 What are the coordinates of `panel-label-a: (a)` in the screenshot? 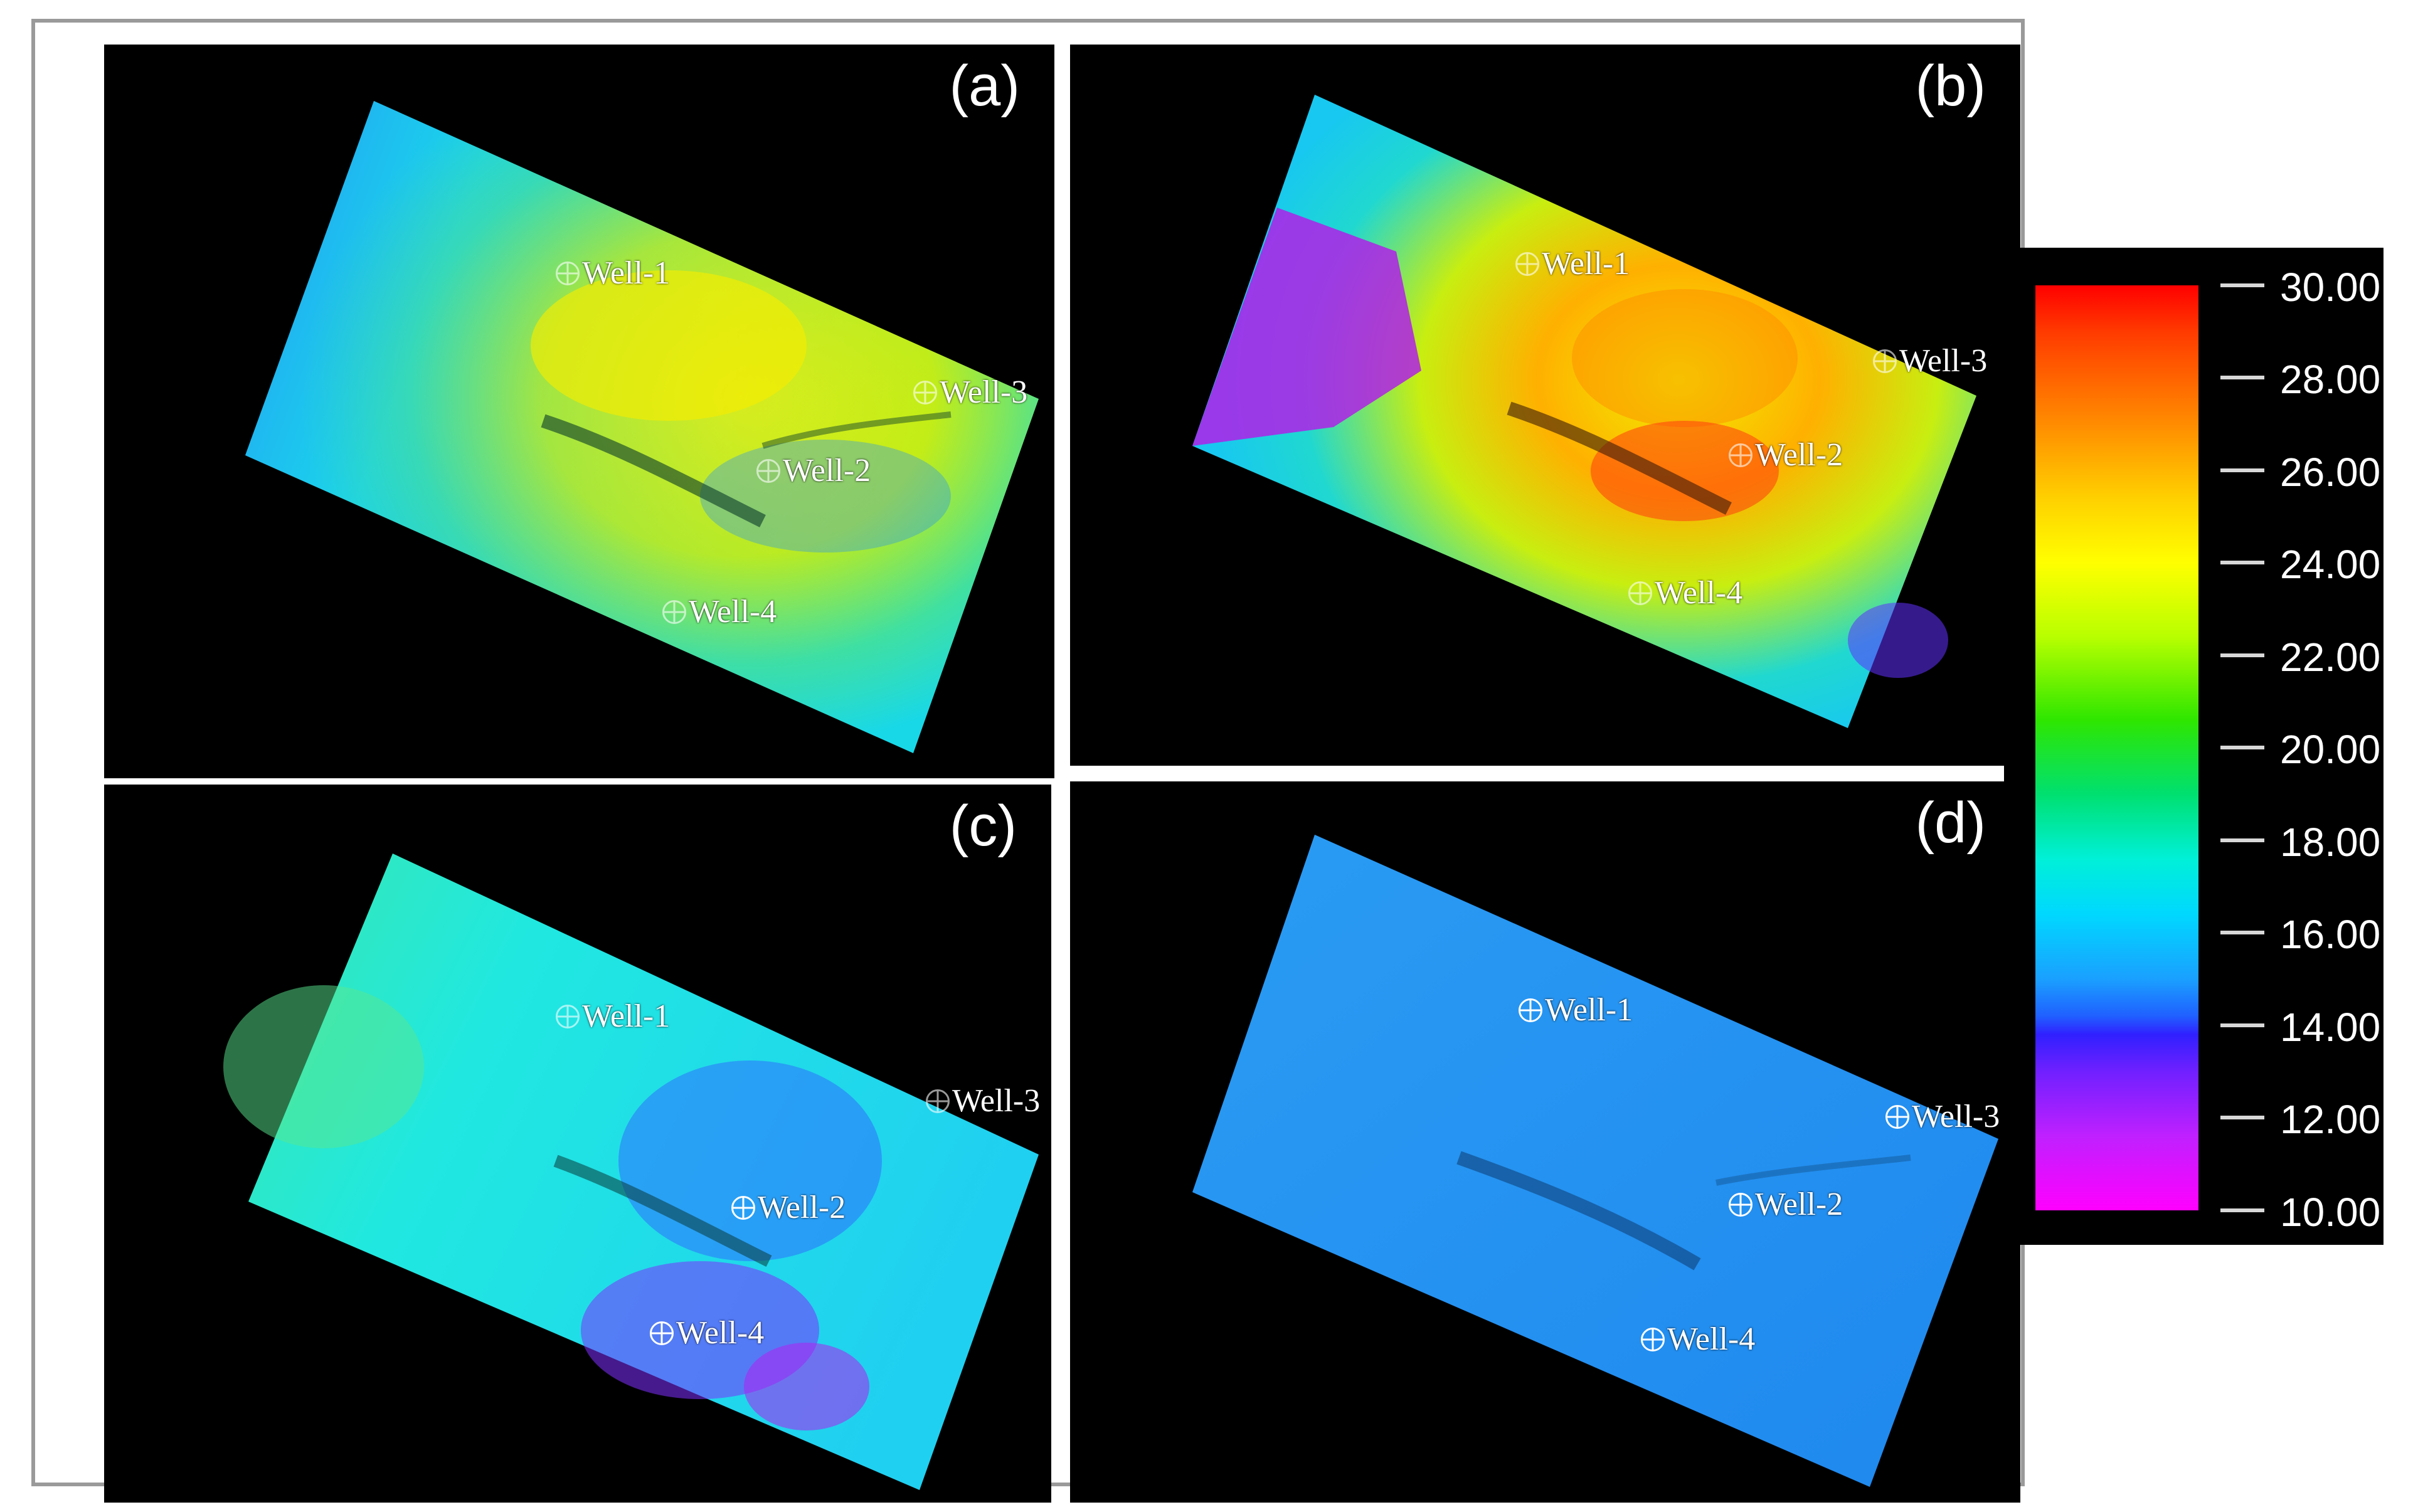 It's located at (984, 86).